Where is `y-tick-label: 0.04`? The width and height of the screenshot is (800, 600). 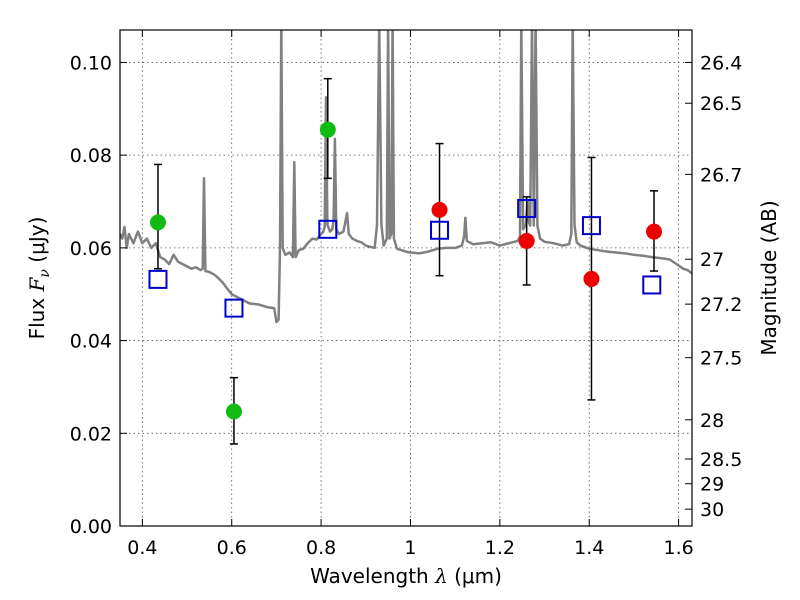
y-tick-label: 0.04 is located at coordinates (91, 342).